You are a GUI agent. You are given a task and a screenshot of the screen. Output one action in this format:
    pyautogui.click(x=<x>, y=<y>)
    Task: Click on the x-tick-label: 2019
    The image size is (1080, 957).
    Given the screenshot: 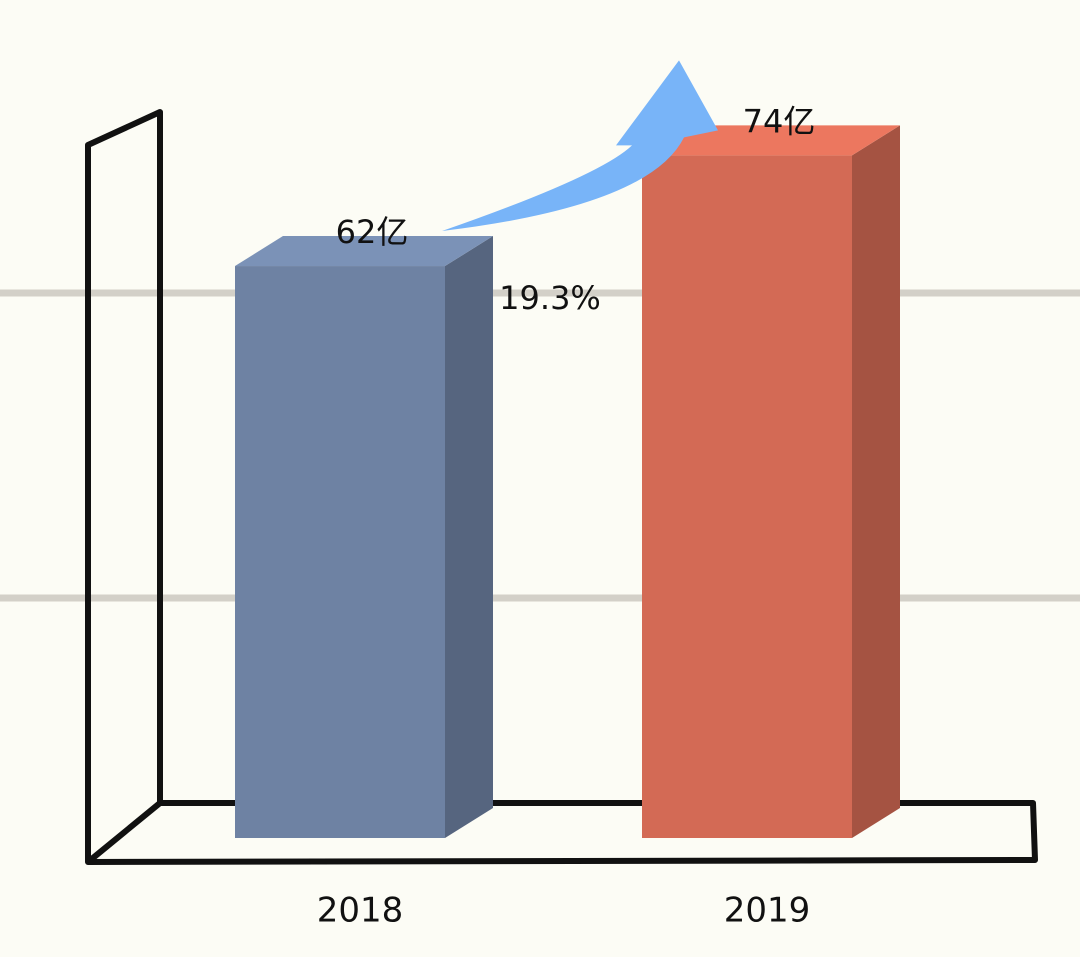 What is the action you would take?
    pyautogui.click(x=767, y=911)
    